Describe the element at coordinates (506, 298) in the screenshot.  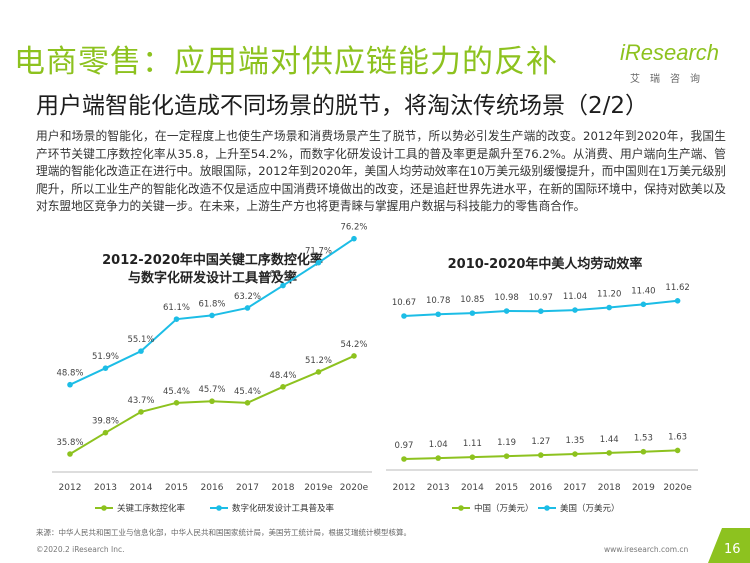
I see `chart2-data-label: 10.98` at that location.